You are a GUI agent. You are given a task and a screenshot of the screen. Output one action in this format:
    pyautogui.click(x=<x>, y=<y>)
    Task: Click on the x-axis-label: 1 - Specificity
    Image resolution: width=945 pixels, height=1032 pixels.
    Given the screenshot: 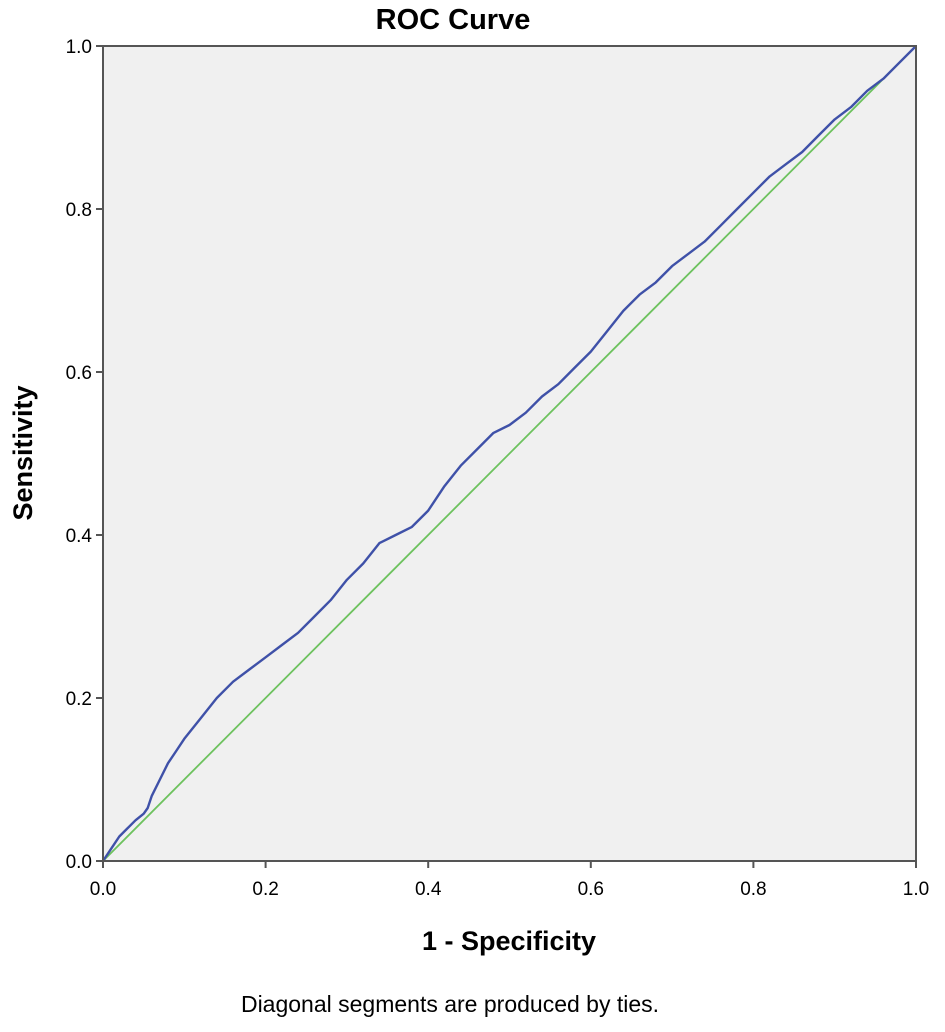 What is the action you would take?
    pyautogui.click(x=509, y=941)
    